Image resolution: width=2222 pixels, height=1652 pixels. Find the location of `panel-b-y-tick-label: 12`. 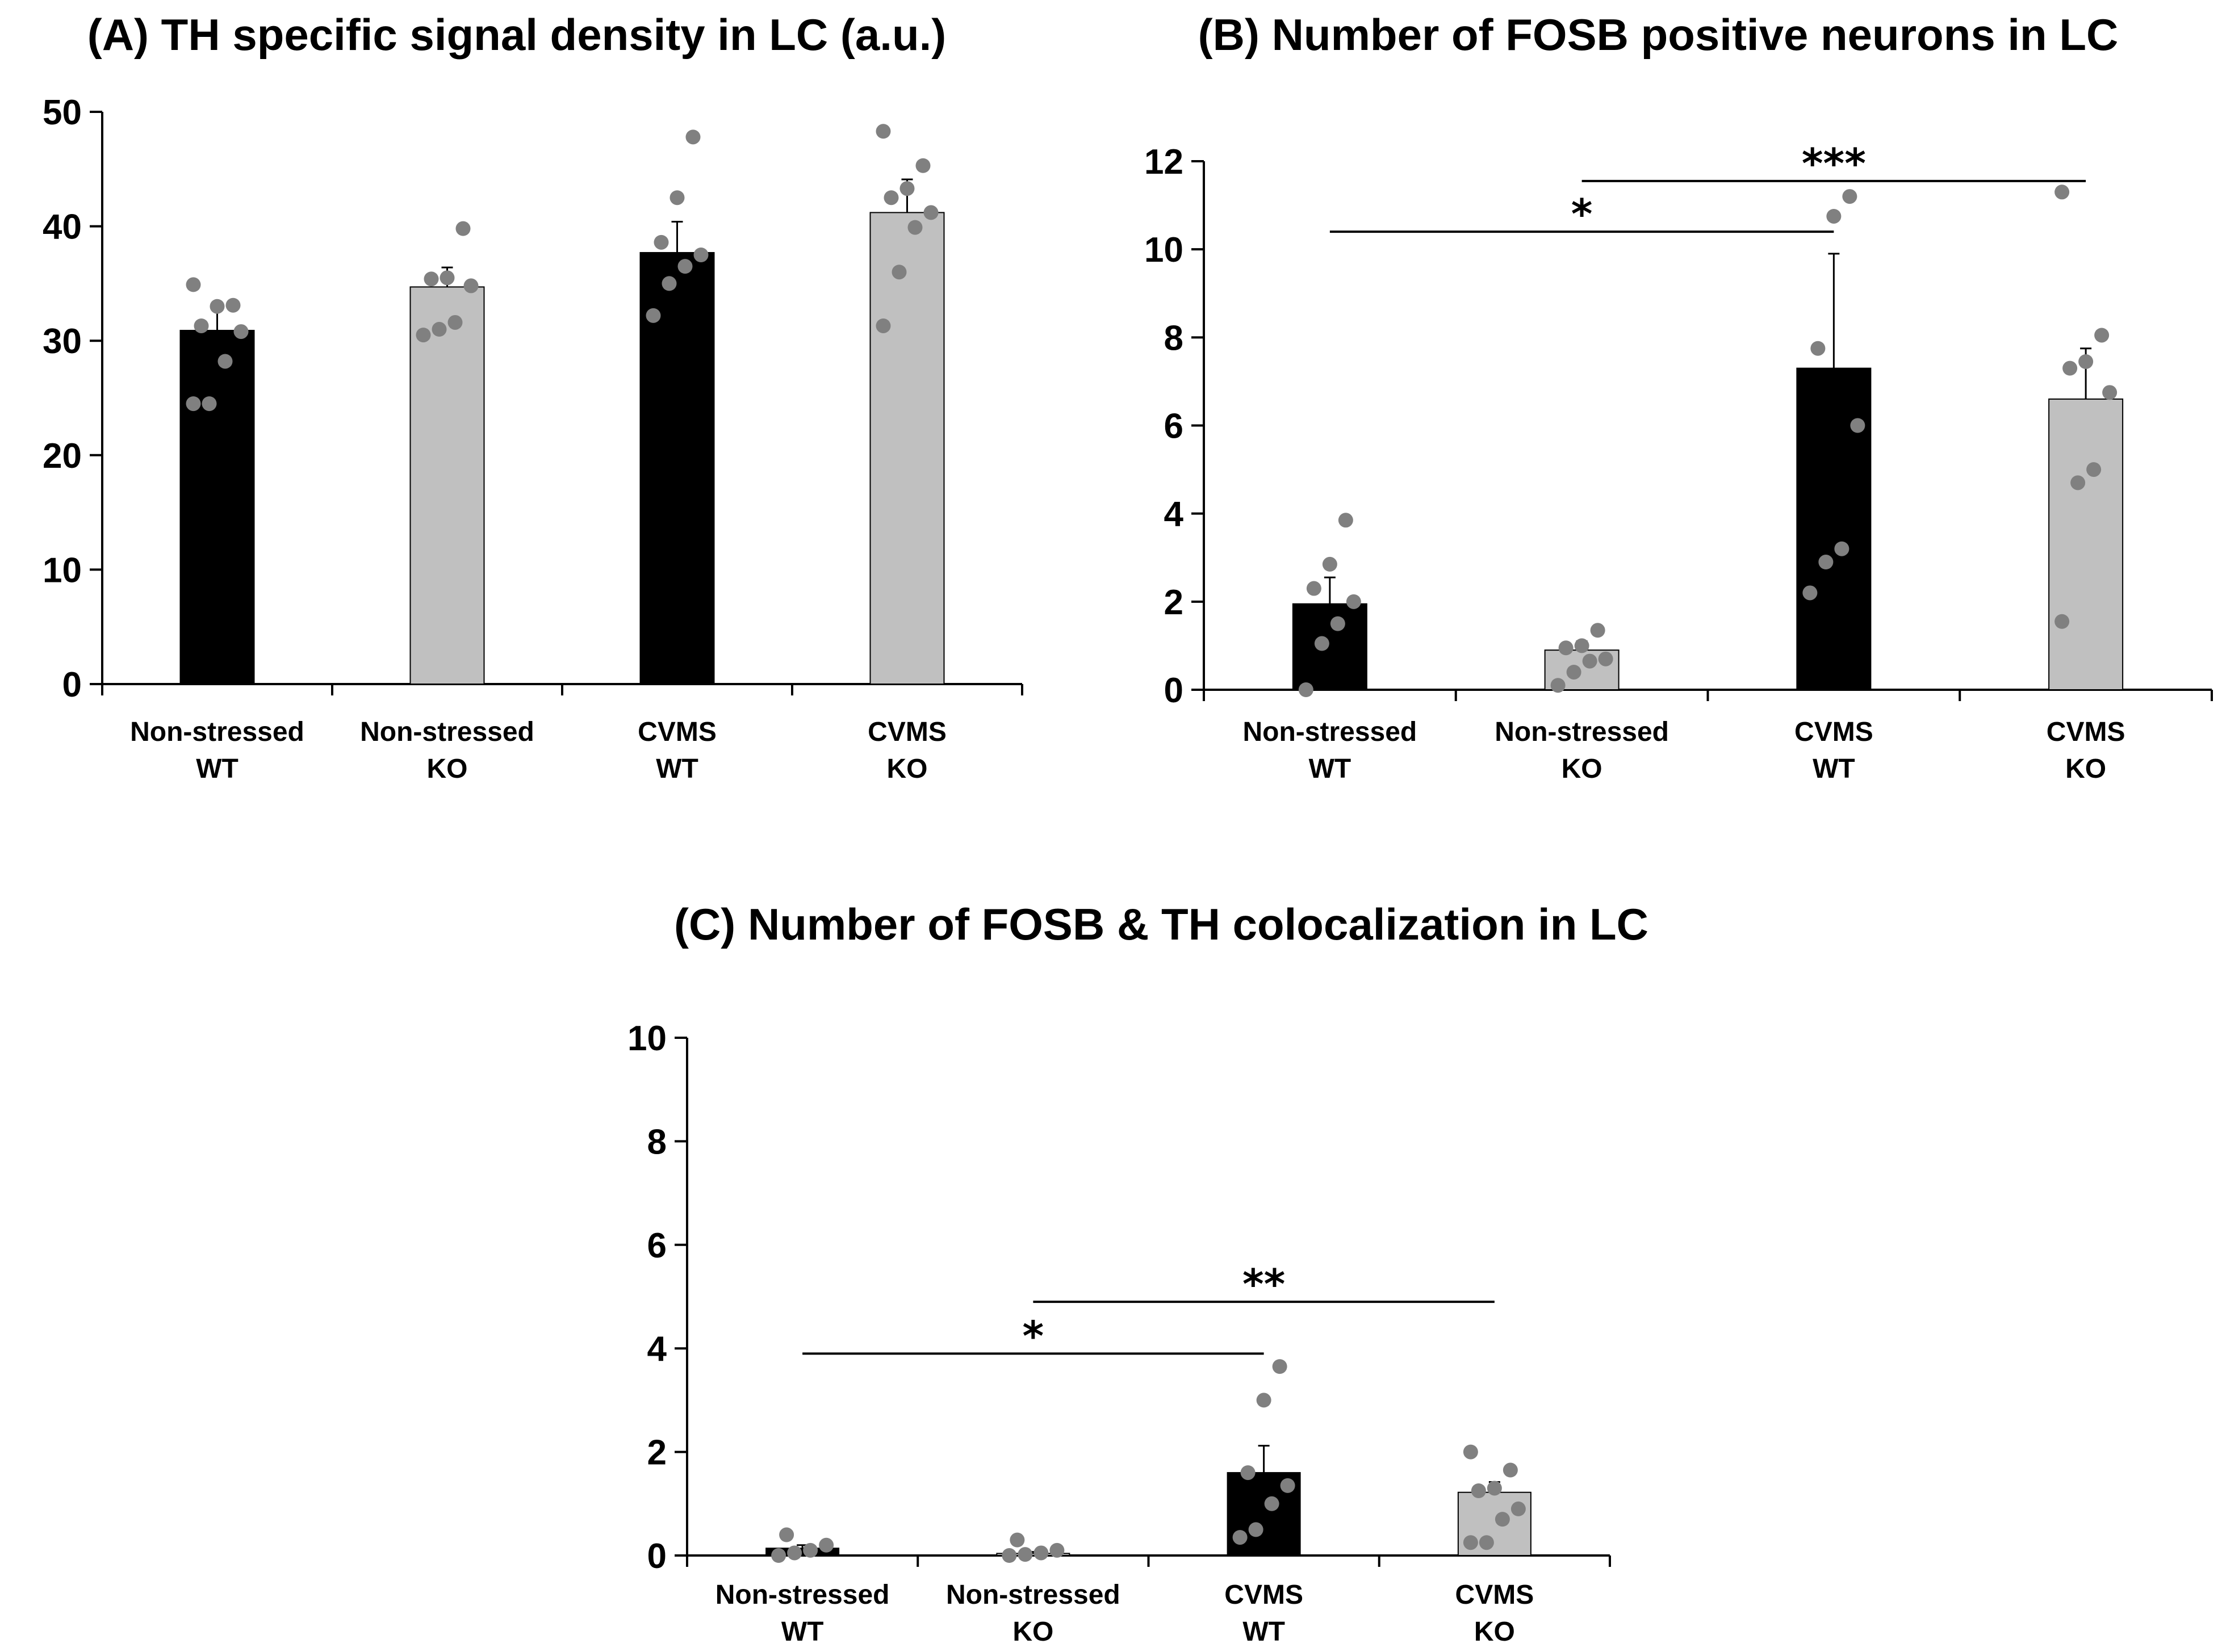

panel-b-y-tick-label: 12 is located at coordinates (1163, 162).